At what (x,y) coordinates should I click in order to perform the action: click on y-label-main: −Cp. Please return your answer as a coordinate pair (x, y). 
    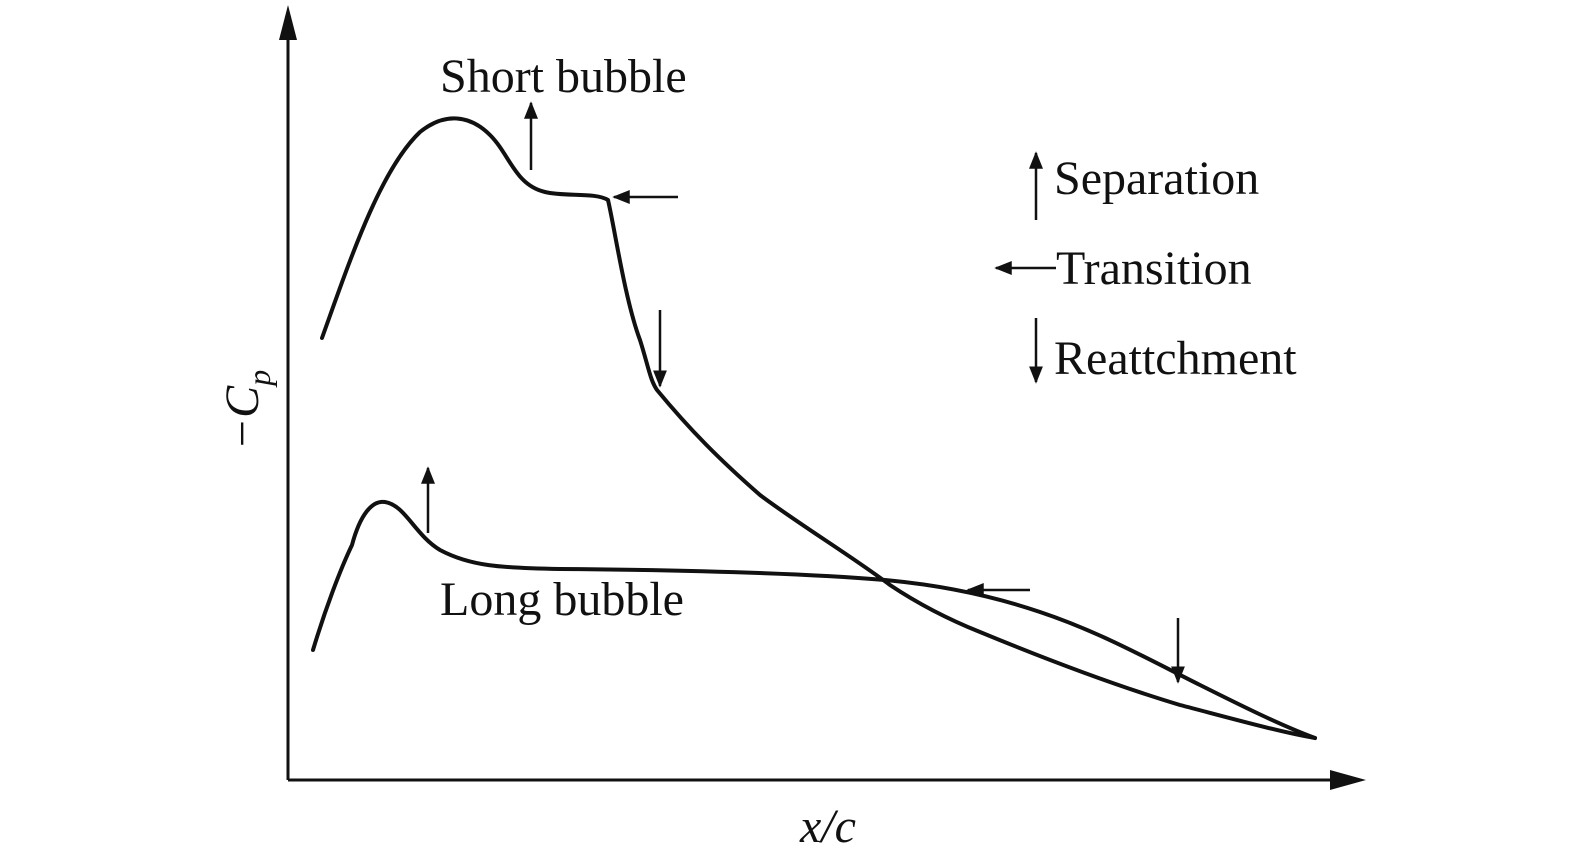
    Looking at the image, I should click on (246, 410).